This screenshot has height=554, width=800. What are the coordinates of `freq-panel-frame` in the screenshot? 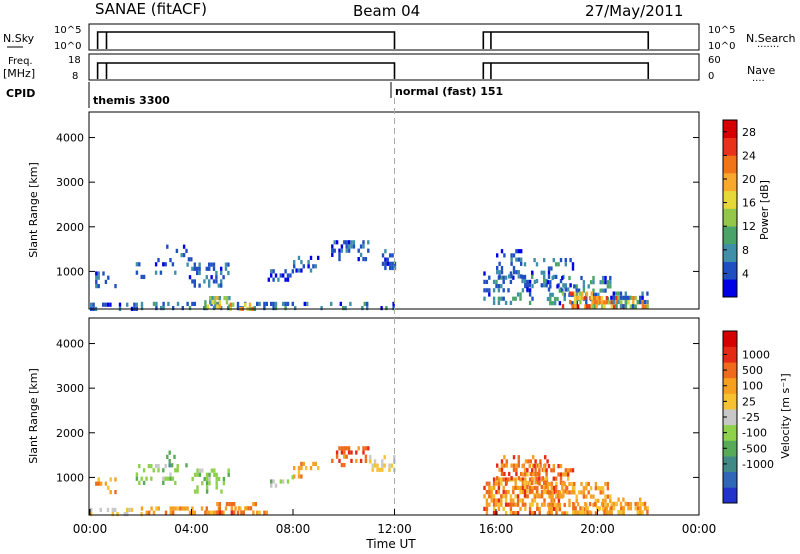 It's located at (394, 67).